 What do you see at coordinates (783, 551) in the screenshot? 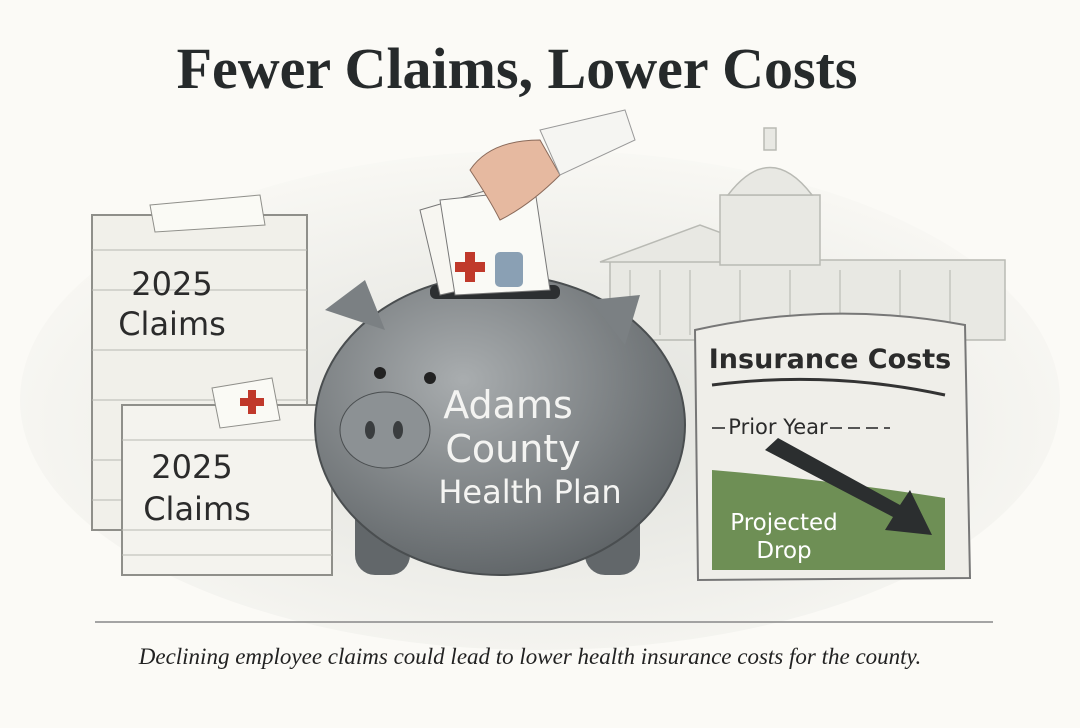
I see `sign-trend-label: Drop` at bounding box center [783, 551].